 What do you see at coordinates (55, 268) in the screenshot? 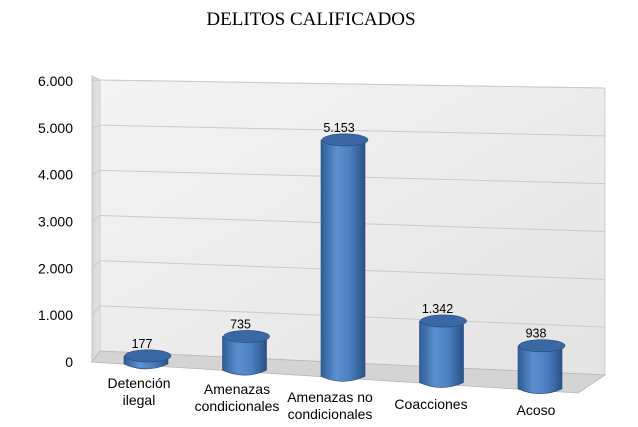
I see `y-tick-label: 2.000` at bounding box center [55, 268].